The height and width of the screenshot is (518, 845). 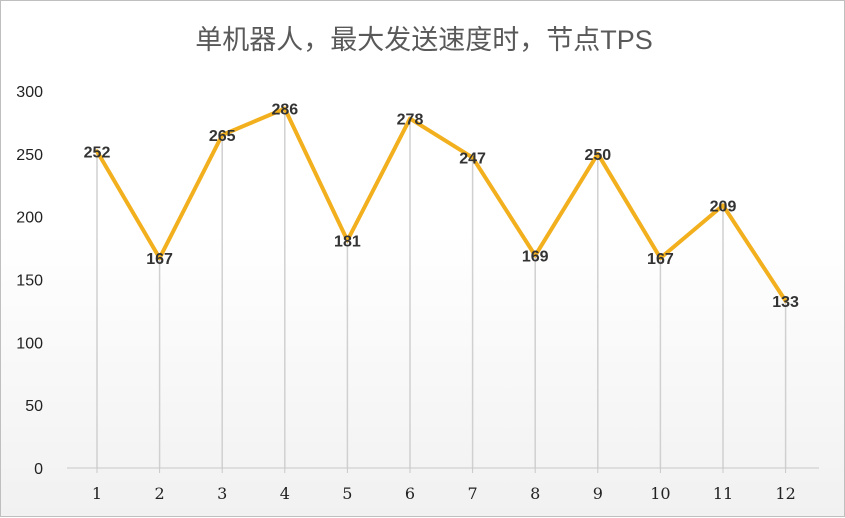 I want to click on x-tick-label: 4, so click(x=285, y=493).